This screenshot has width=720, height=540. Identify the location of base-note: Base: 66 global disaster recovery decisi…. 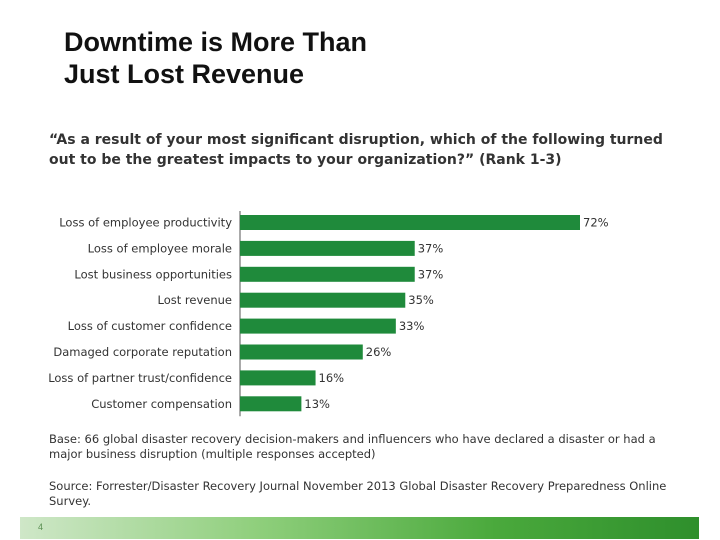
(352, 446).